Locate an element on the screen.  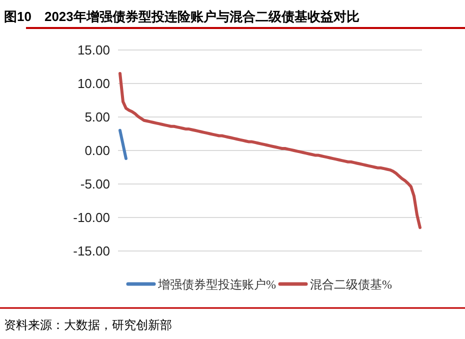
y-tick-label: -5.00 is located at coordinates (95, 184).